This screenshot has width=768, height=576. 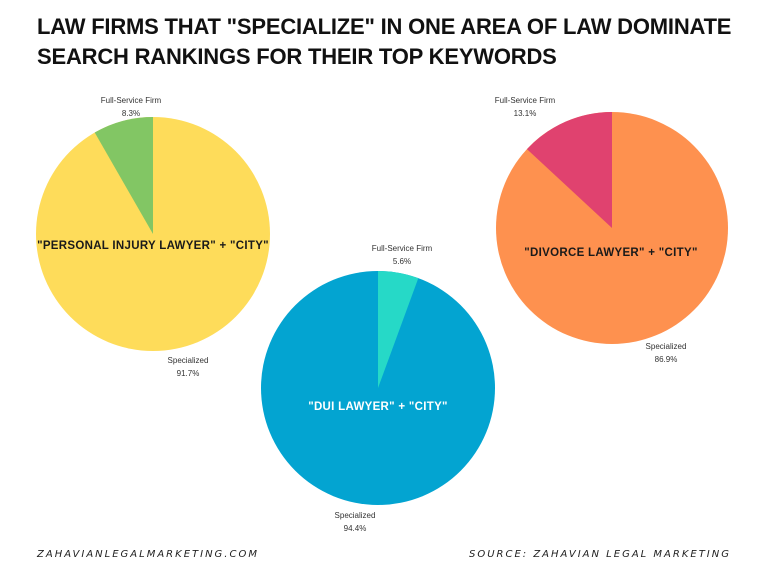 I want to click on pie-dui, so click(x=378, y=388).